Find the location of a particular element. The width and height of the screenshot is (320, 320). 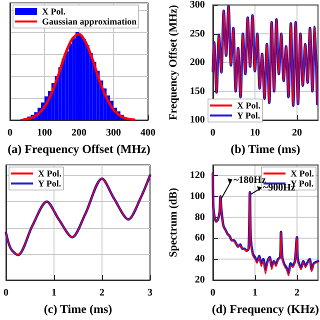

legend-label: Gaussian approximation is located at coordinates (89, 21).